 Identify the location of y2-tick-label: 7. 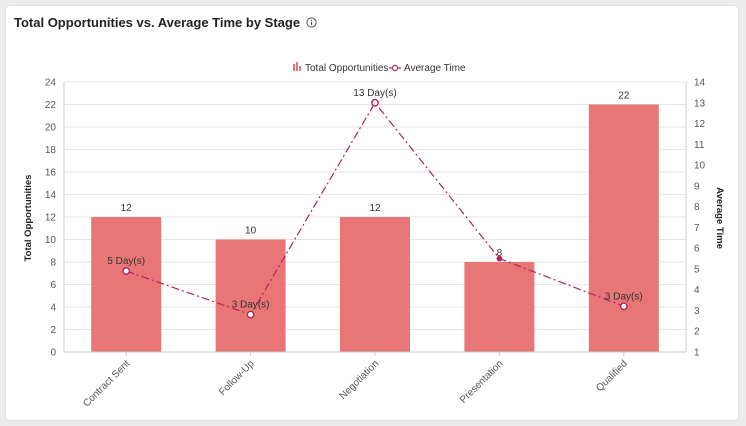
(697, 228).